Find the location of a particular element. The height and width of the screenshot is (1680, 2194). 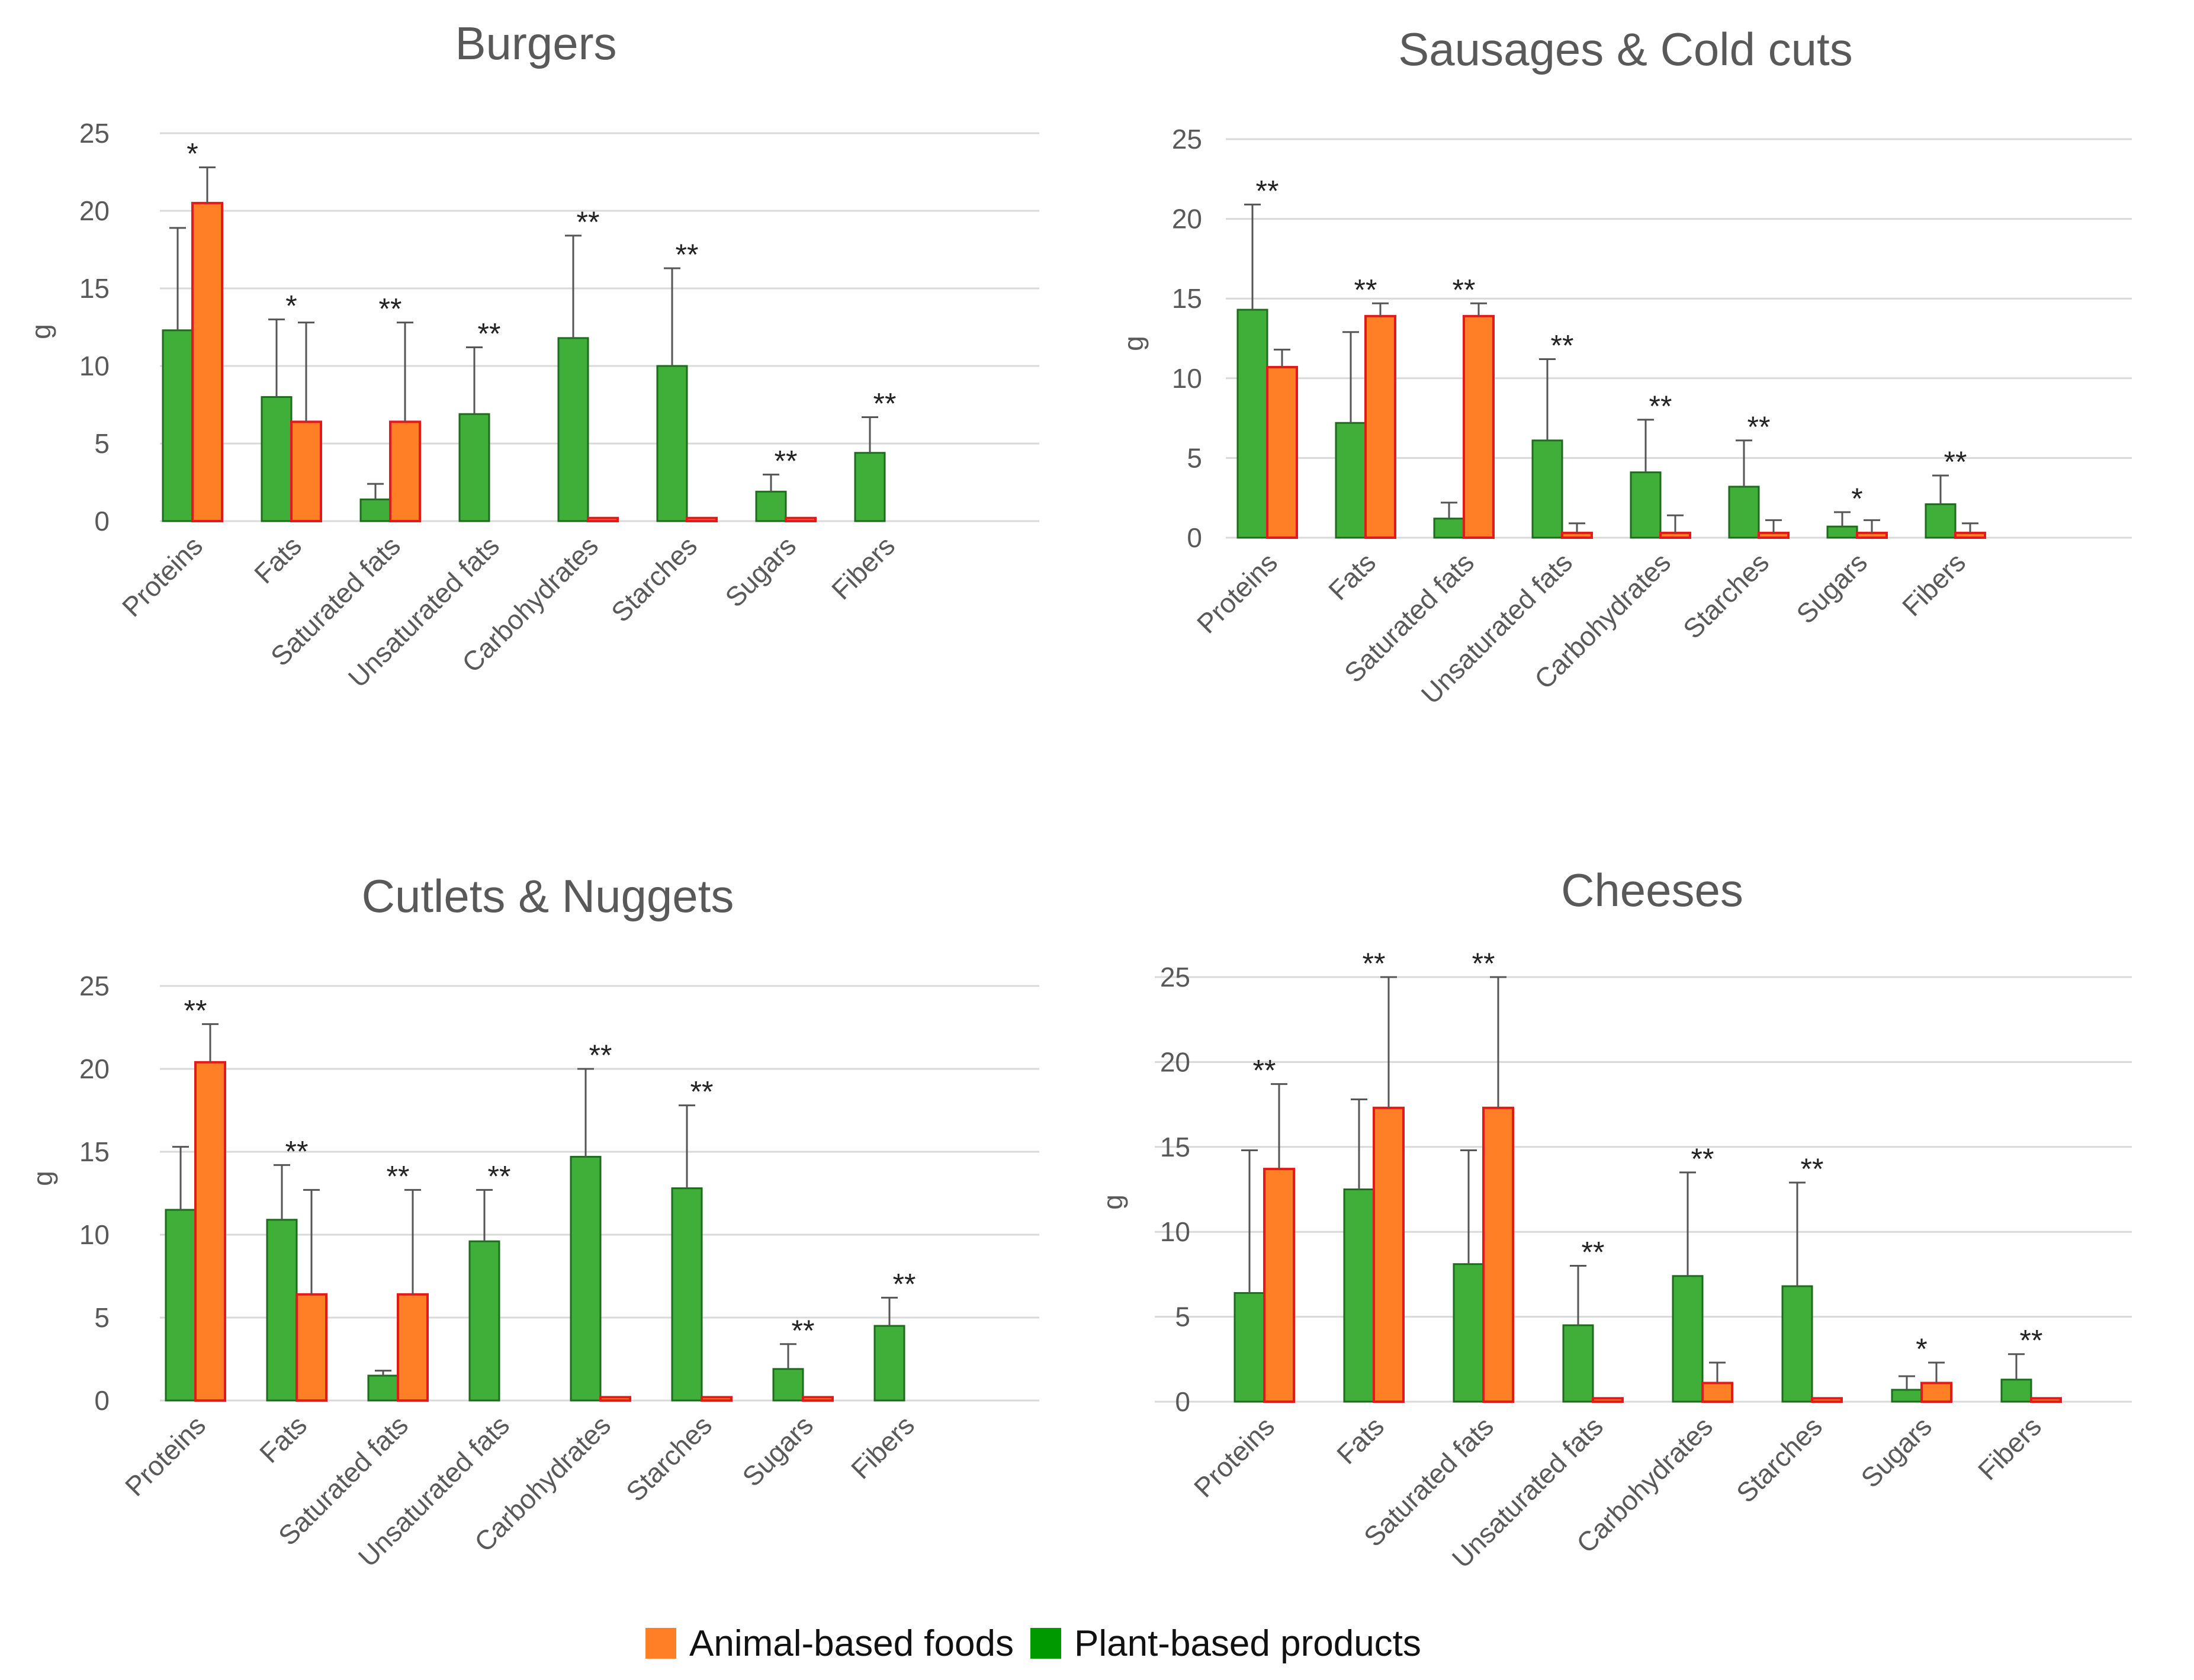

chart-0-ytick-label: 10 is located at coordinates (94, 366).